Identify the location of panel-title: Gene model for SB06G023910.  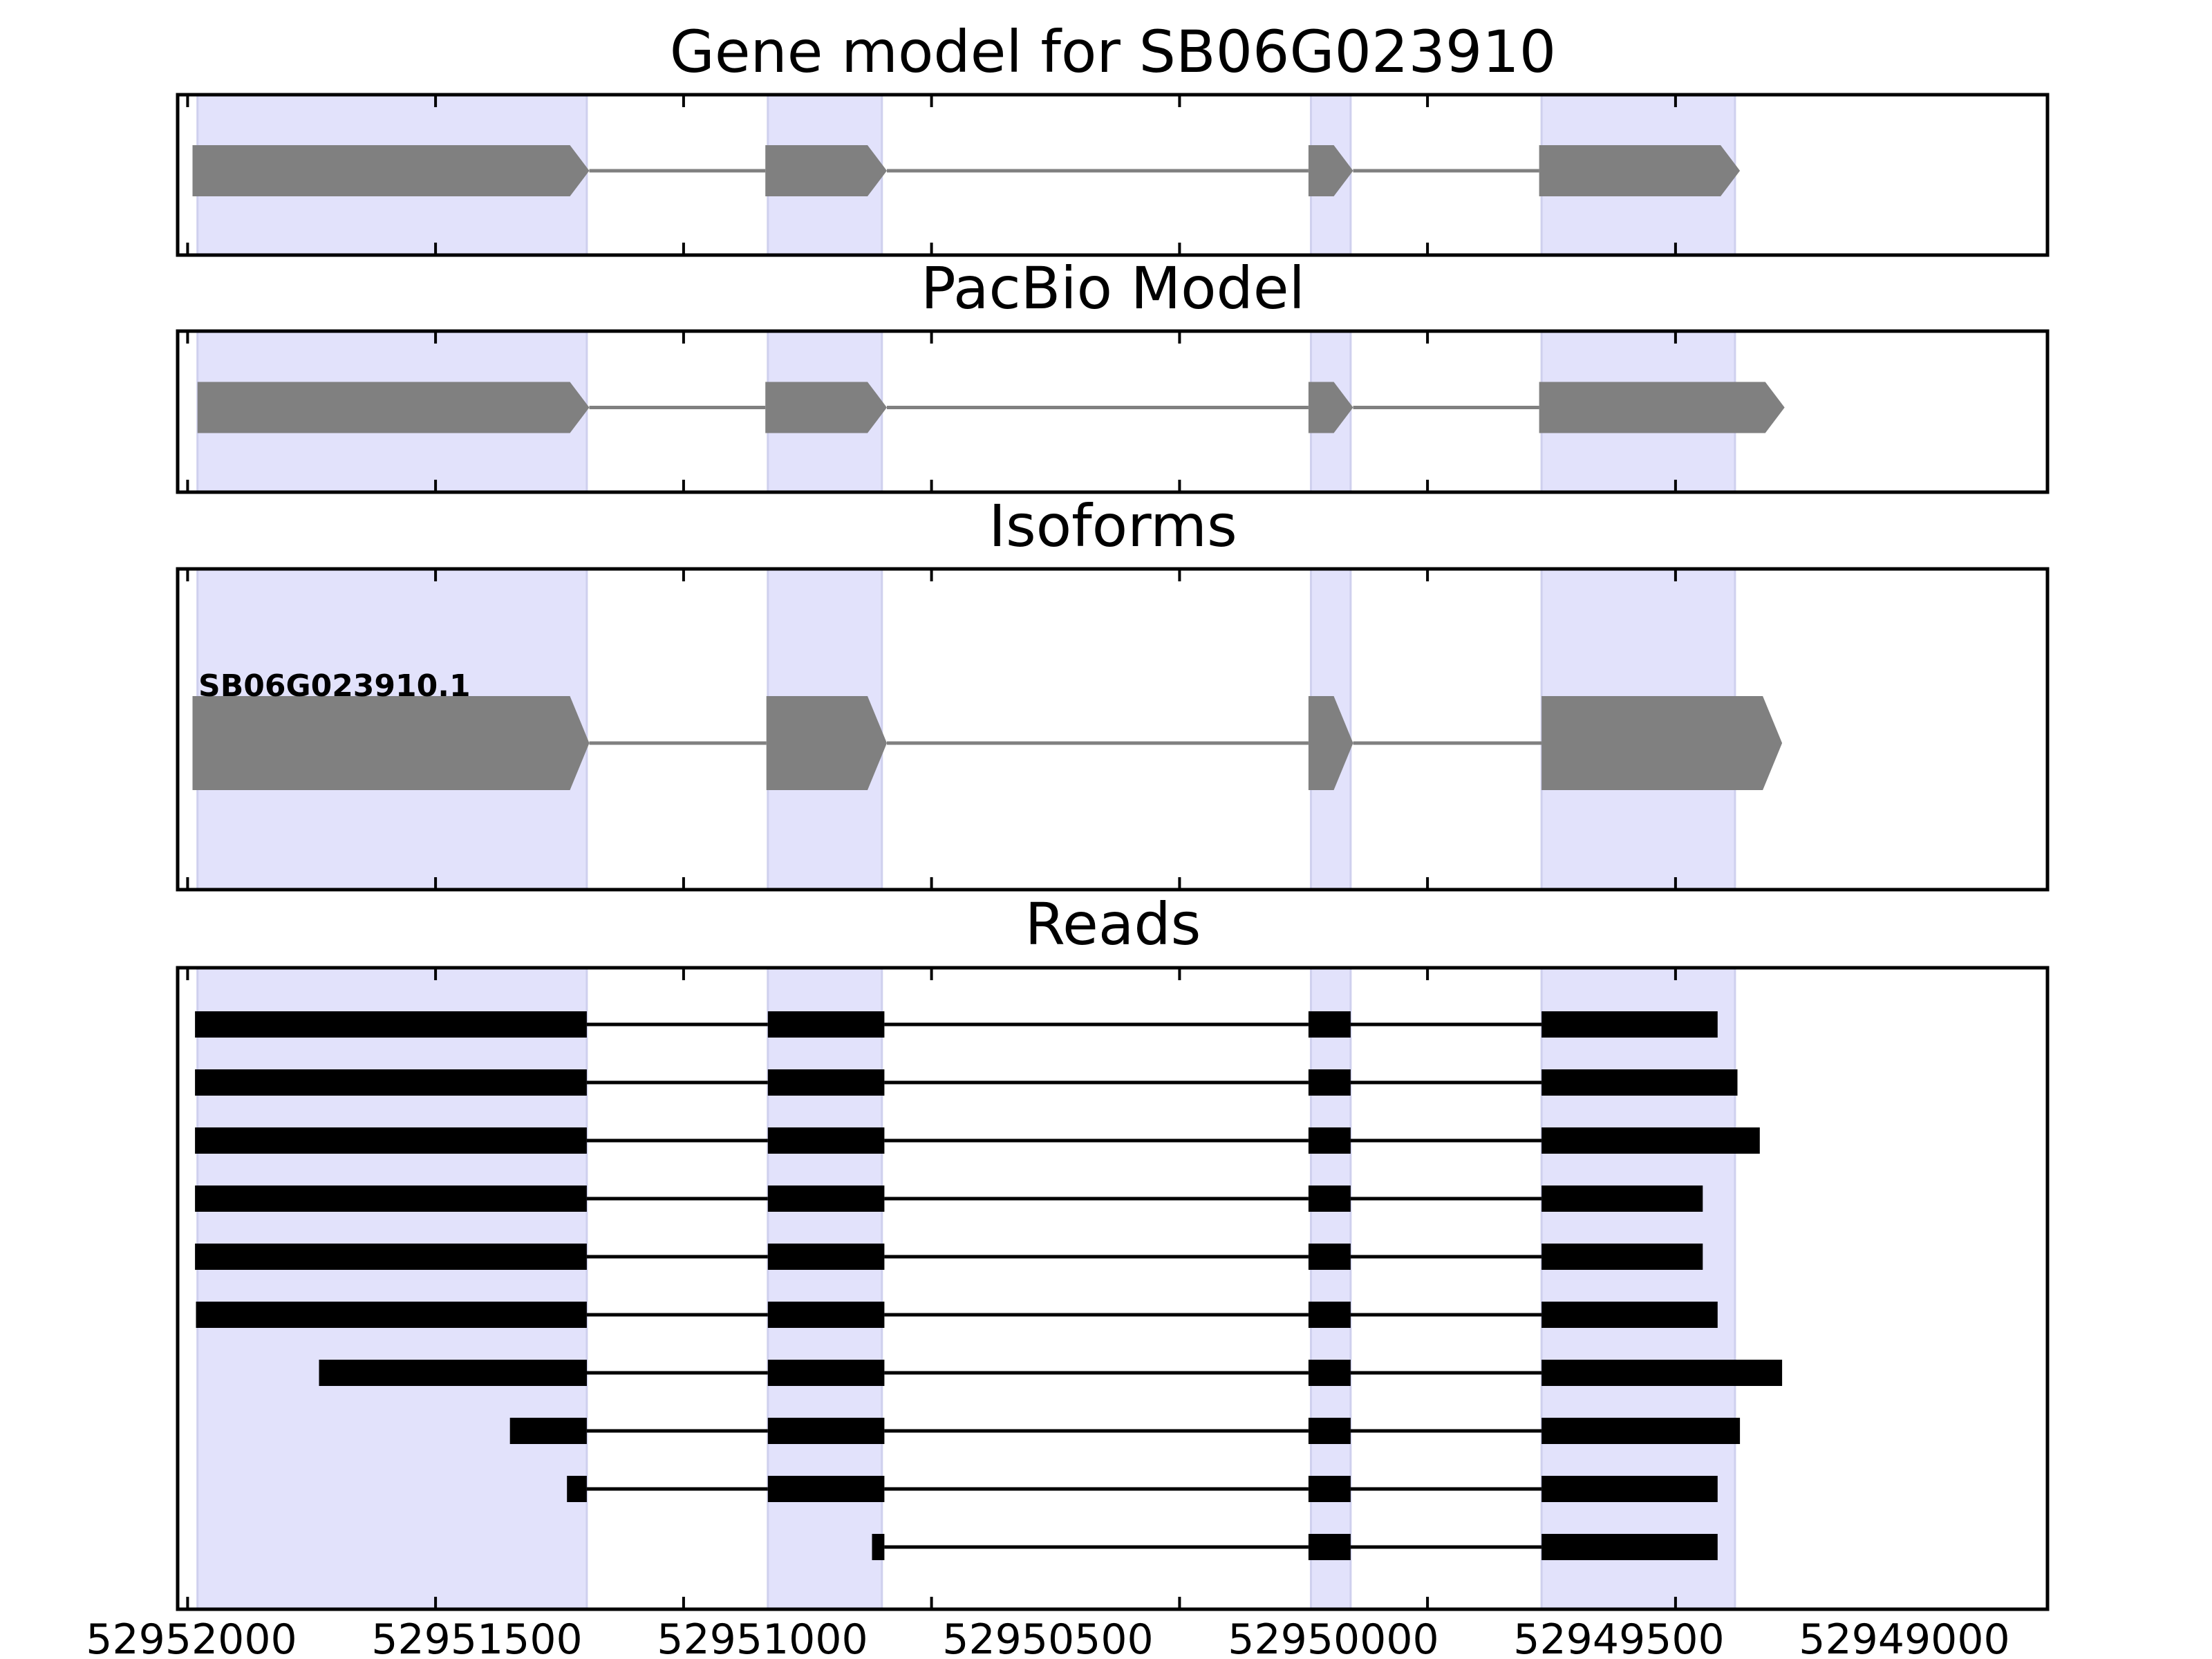
(1113, 52).